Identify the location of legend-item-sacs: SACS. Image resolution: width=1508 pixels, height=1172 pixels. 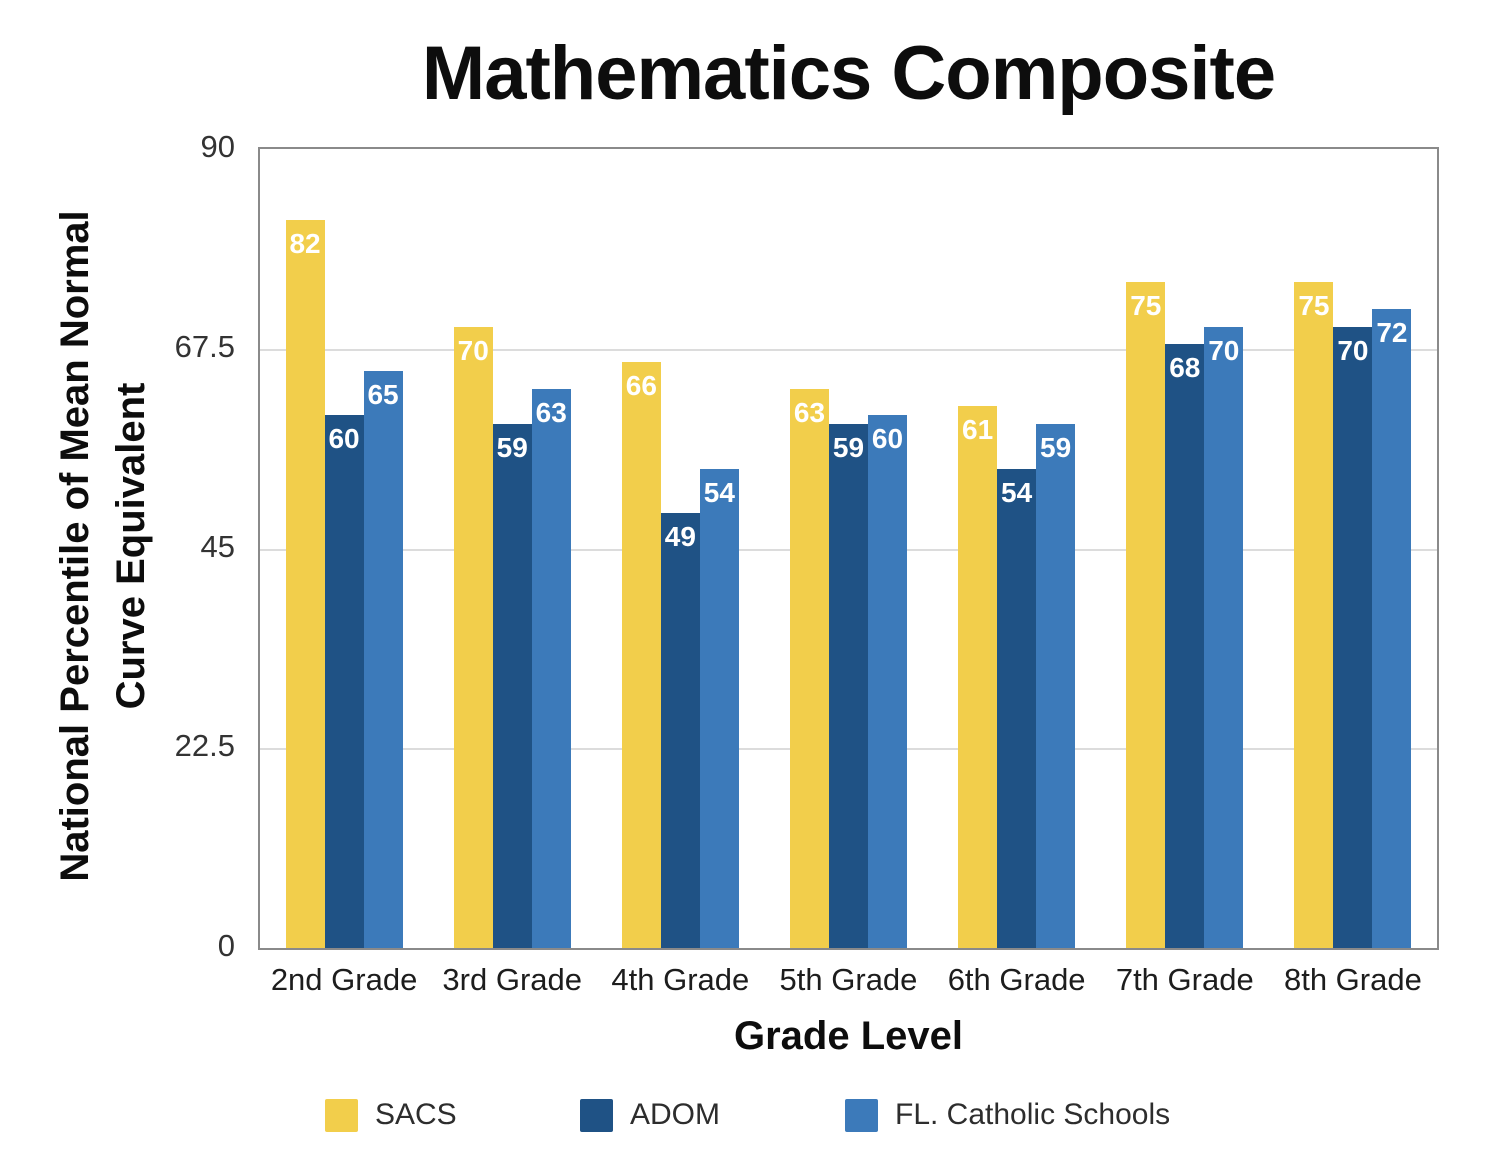
(391, 1115).